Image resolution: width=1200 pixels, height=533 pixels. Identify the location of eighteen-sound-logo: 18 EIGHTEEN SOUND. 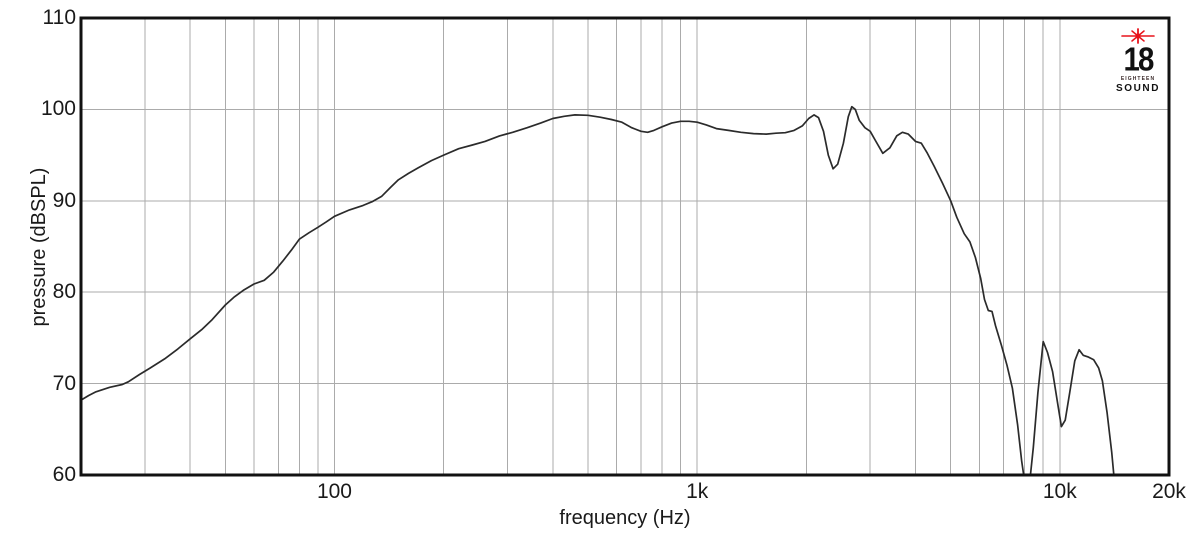
(1138, 61).